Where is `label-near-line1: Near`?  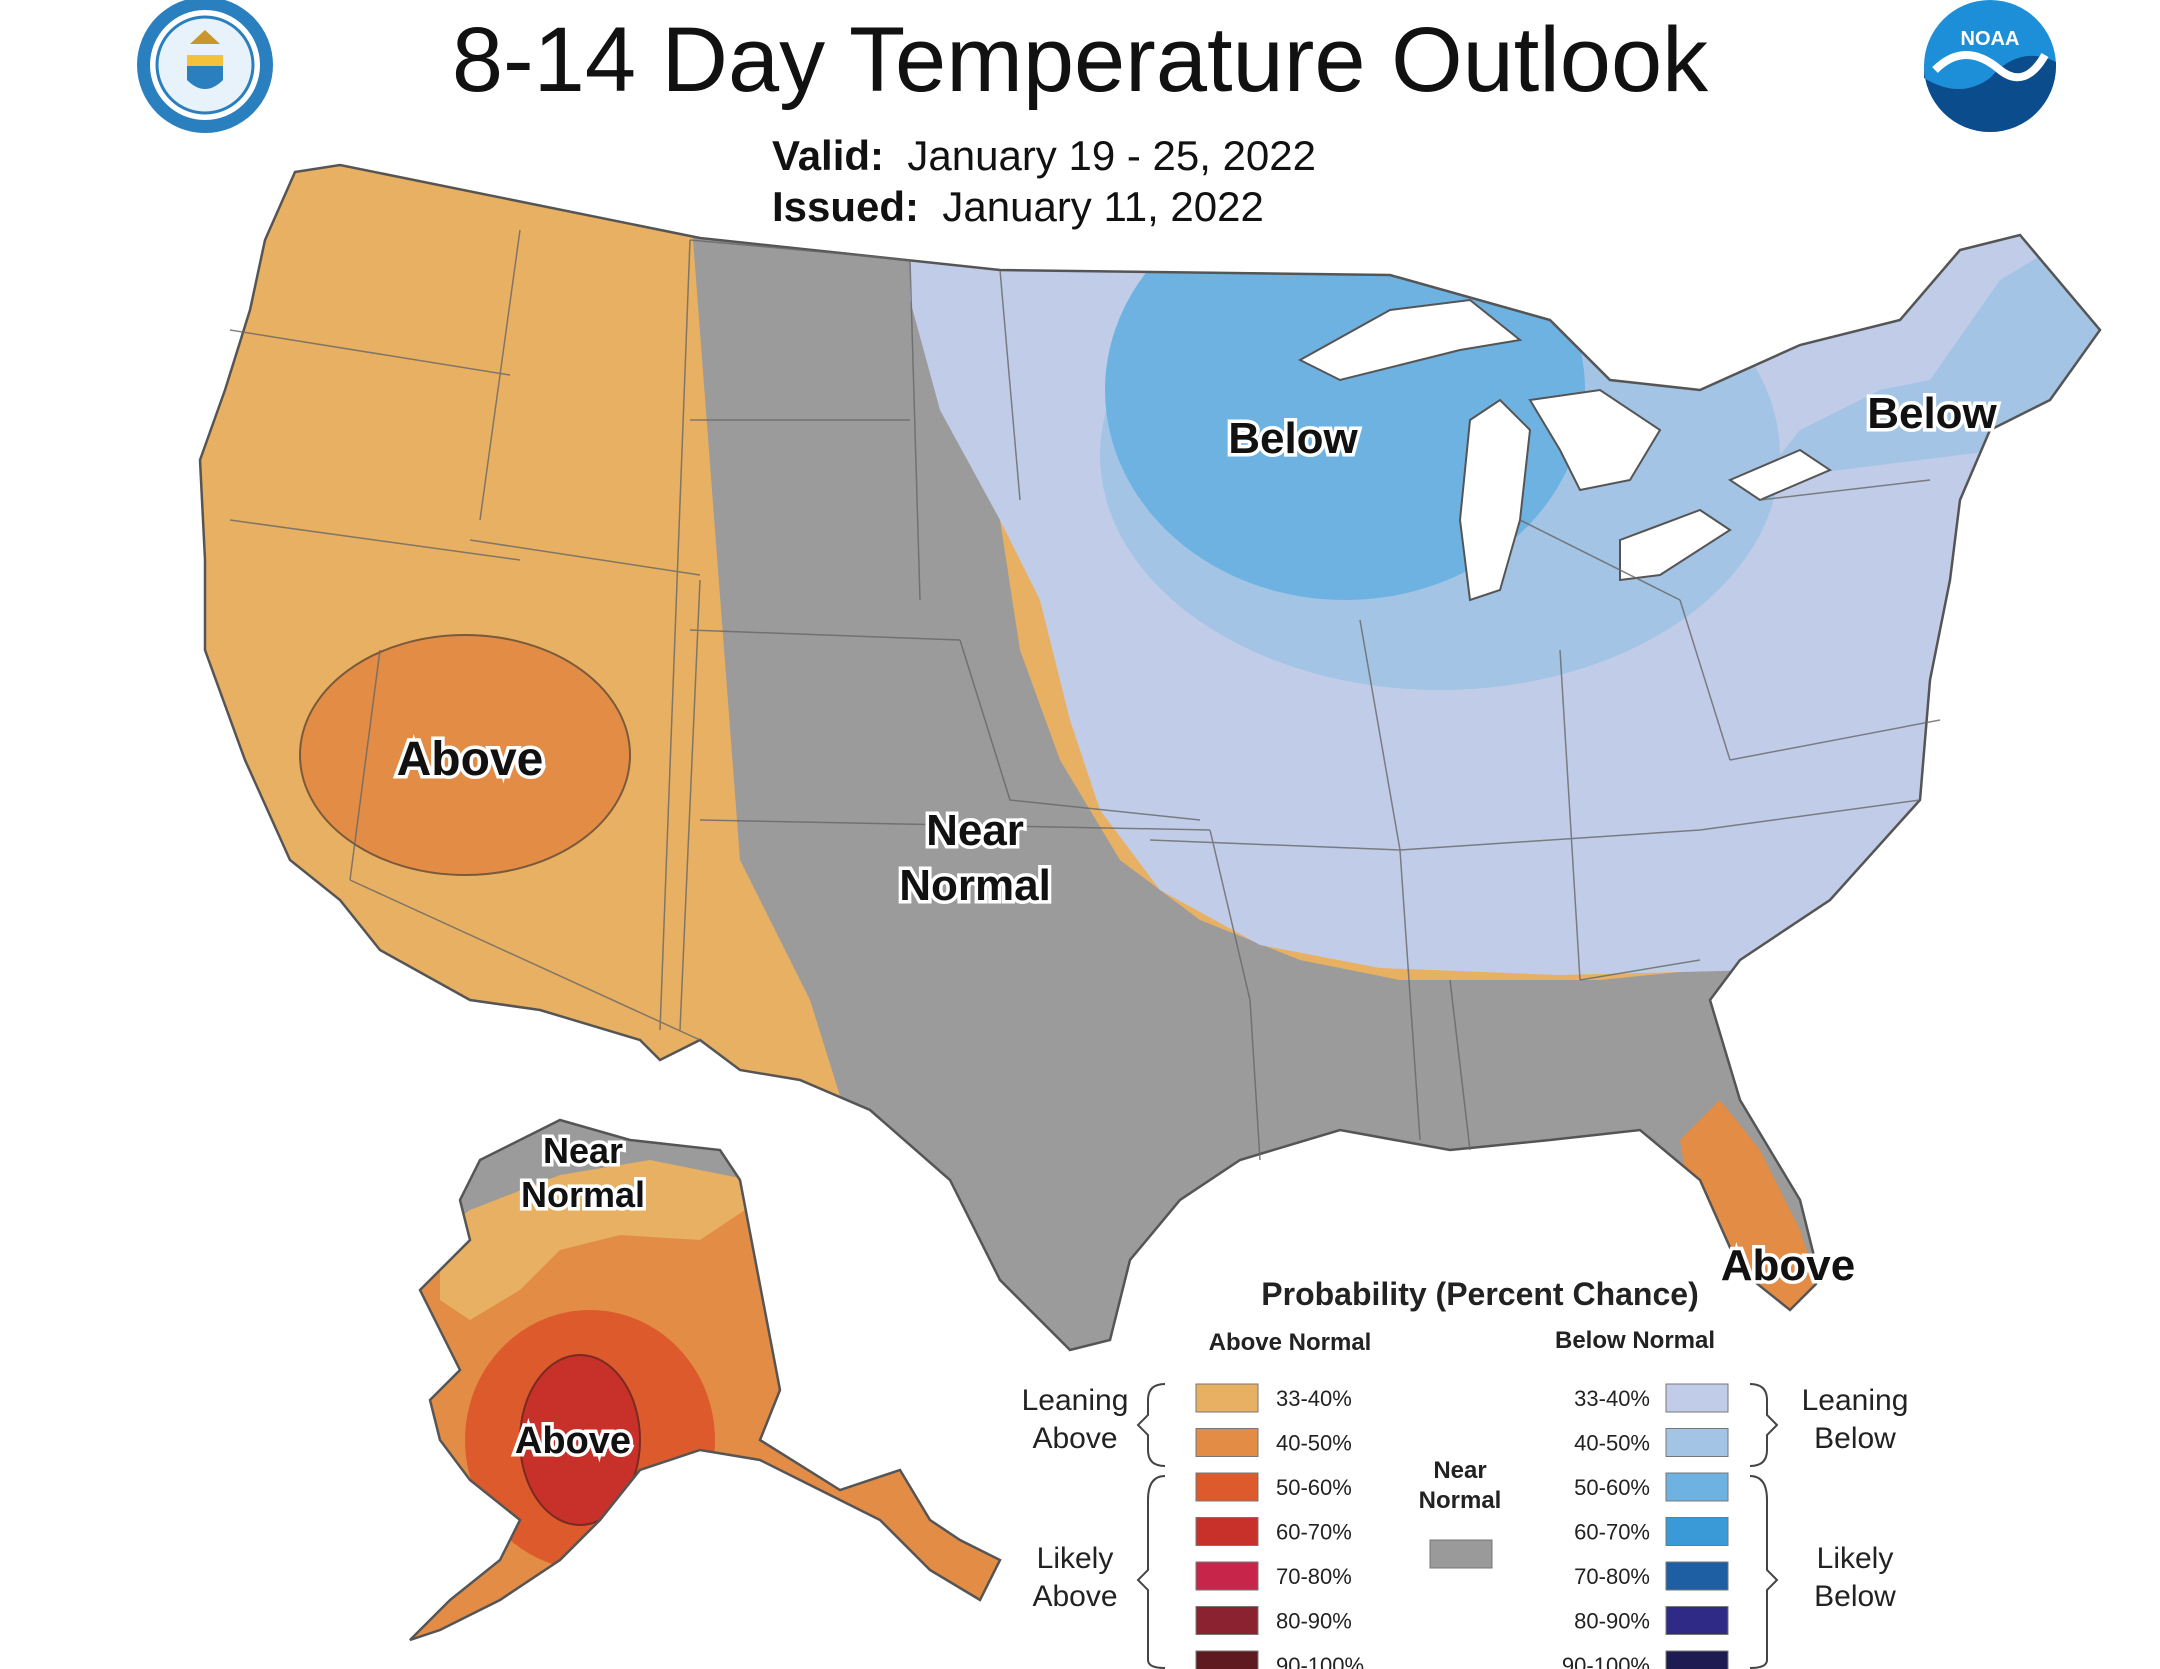
label-near-line1: Near is located at coordinates (975, 830).